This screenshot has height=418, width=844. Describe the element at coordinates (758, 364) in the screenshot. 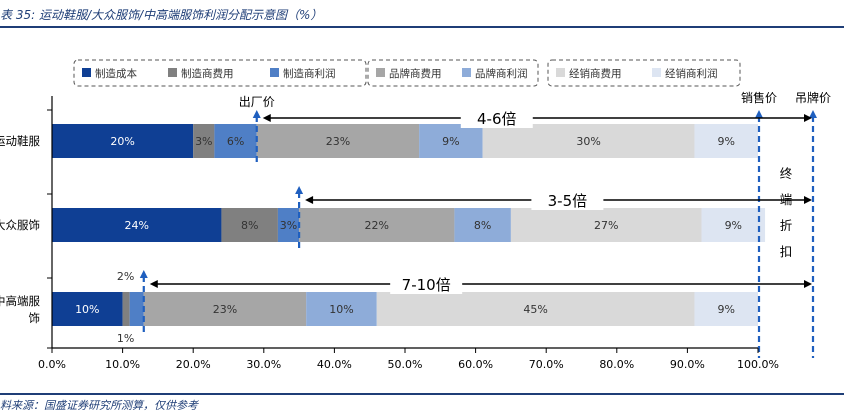

I see `x-tick-label: 100.0%` at that location.